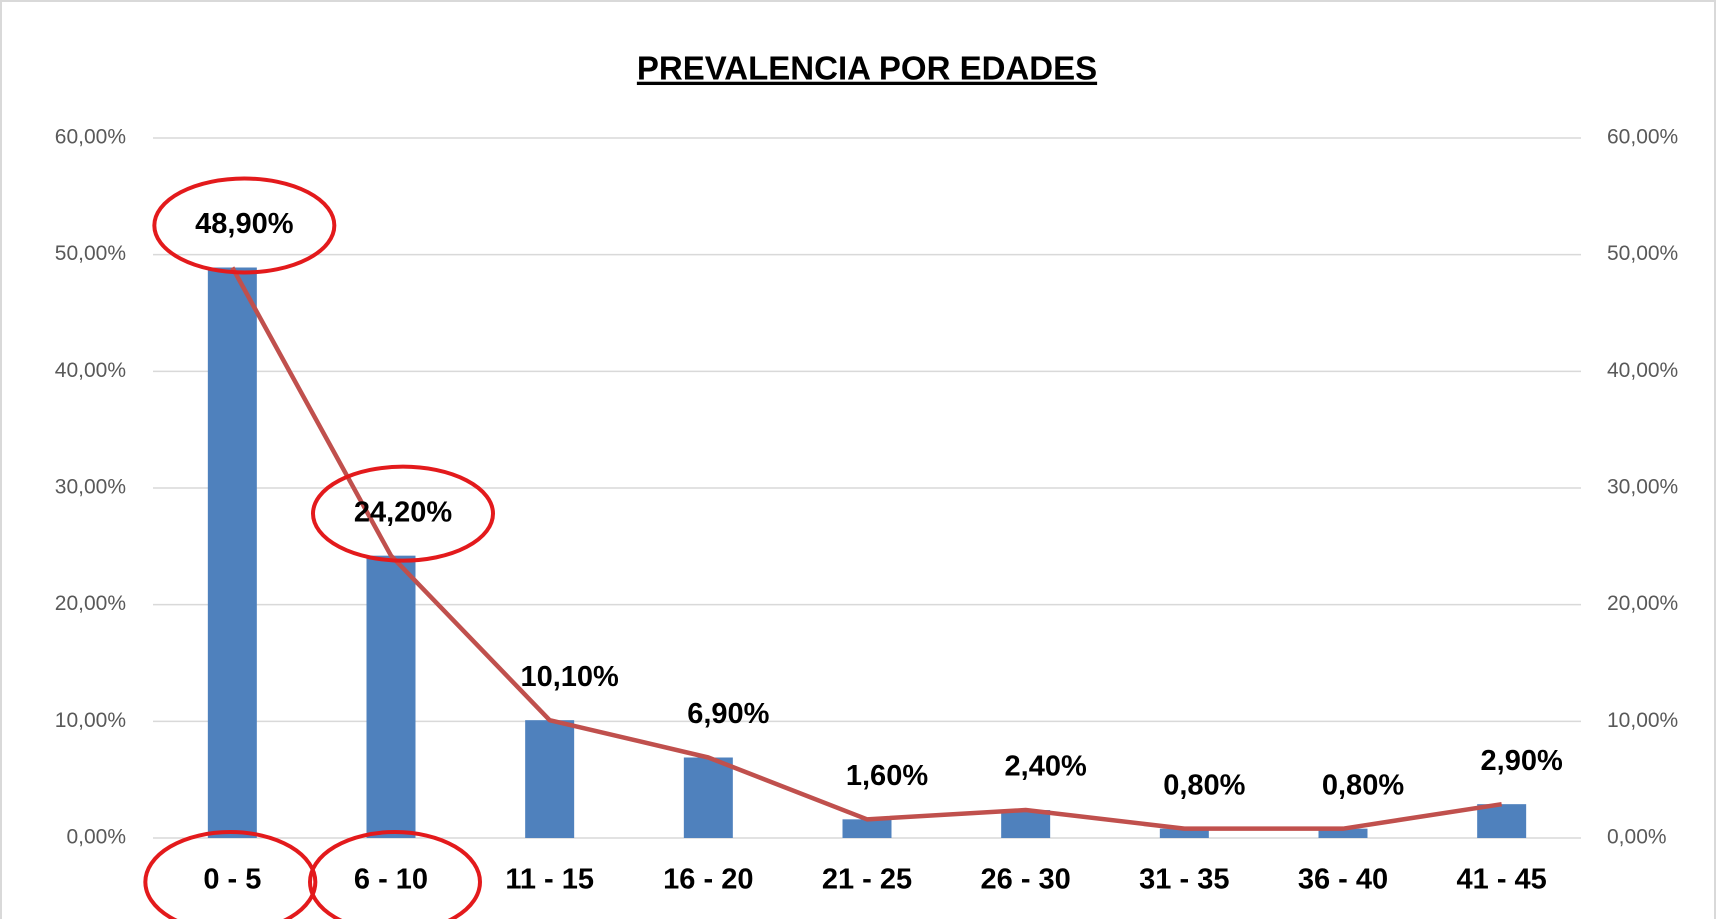 The height and width of the screenshot is (919, 1716). Describe the element at coordinates (391, 880) in the screenshot. I see `x-tick-label: 6 - 10` at that location.